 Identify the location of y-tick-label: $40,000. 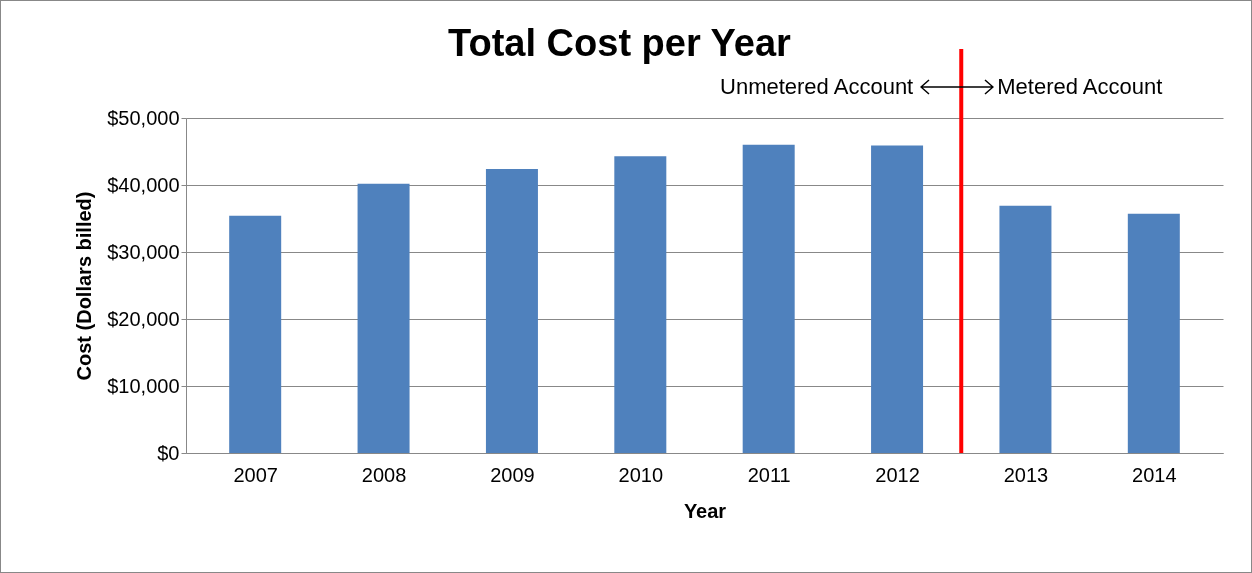
(143, 184).